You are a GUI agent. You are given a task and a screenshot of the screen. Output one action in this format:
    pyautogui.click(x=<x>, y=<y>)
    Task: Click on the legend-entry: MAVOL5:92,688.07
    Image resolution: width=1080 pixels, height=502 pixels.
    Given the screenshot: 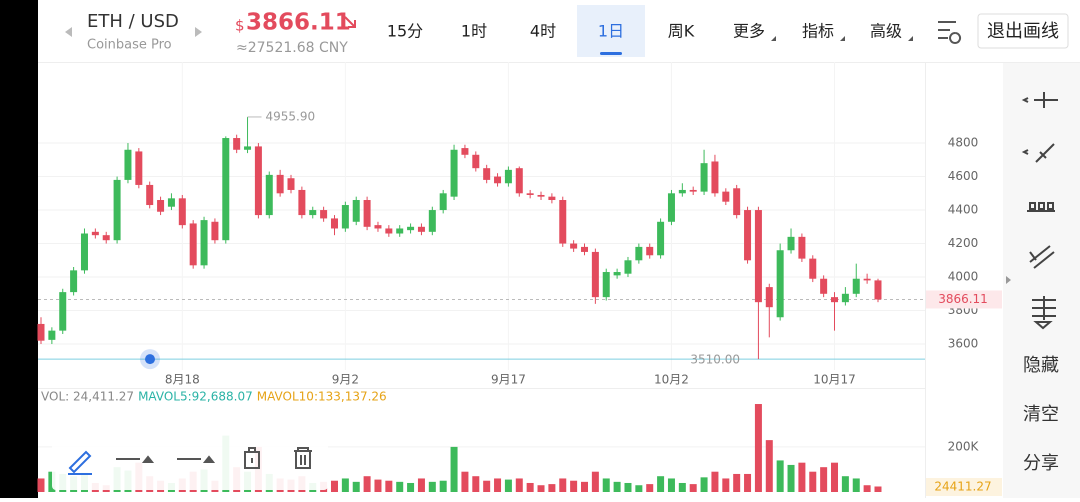 What is the action you would take?
    pyautogui.click(x=195, y=397)
    